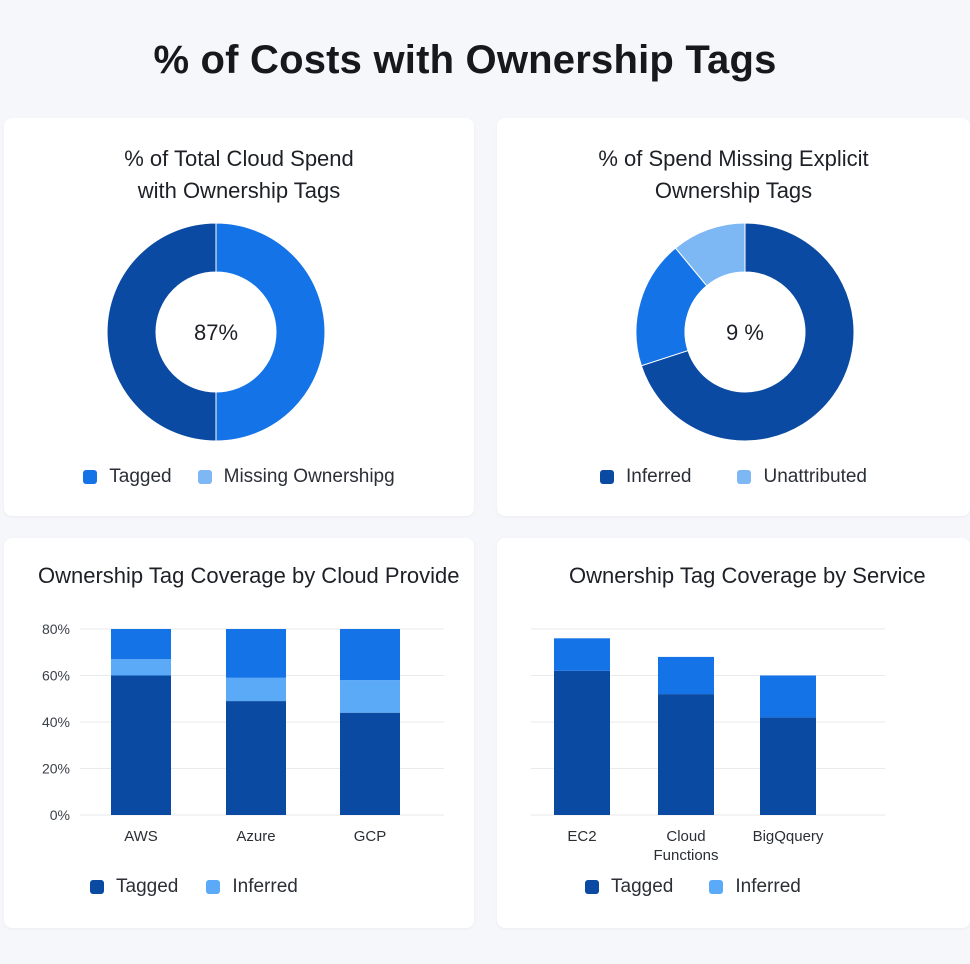 The image size is (970, 964). Describe the element at coordinates (265, 886) in the screenshot. I see `legend-label-provider-inferred: Inferred` at that location.